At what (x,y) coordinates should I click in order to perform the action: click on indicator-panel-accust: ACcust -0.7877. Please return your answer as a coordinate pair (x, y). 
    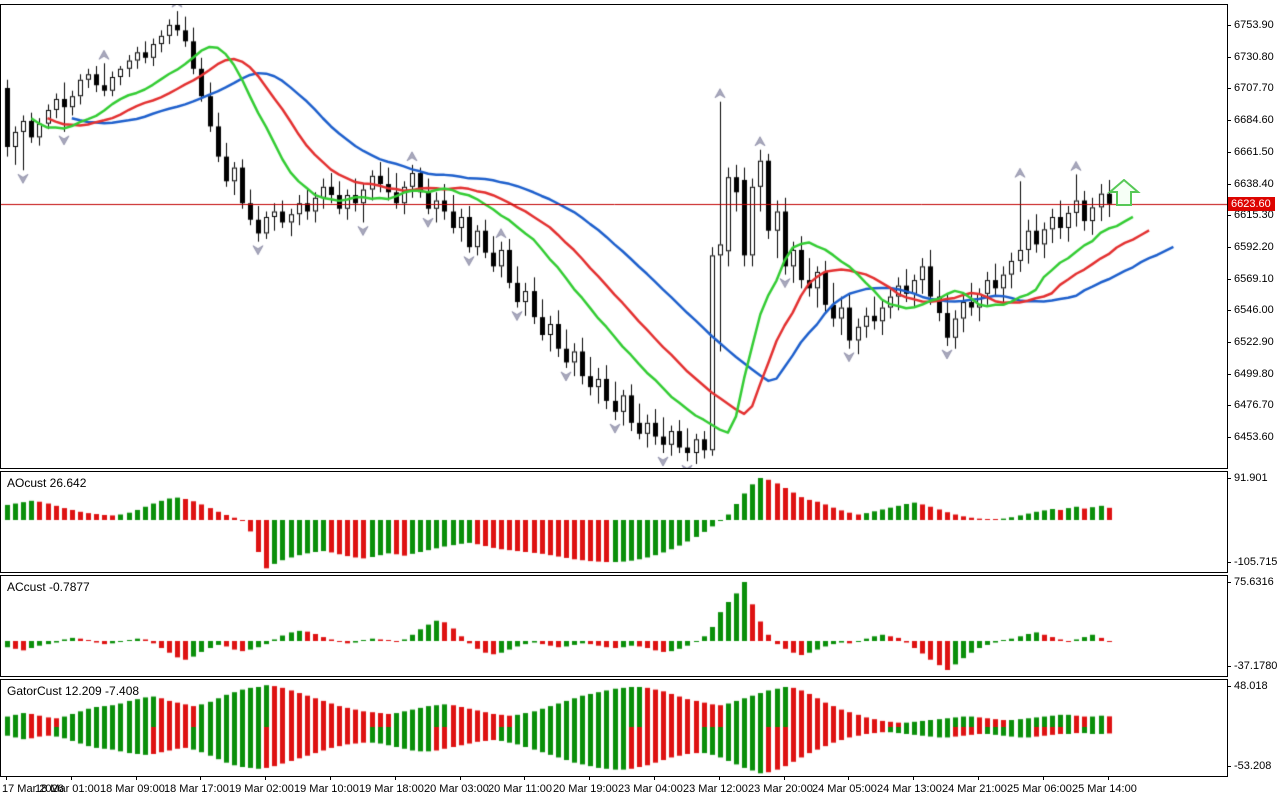
    Looking at the image, I should click on (614, 626).